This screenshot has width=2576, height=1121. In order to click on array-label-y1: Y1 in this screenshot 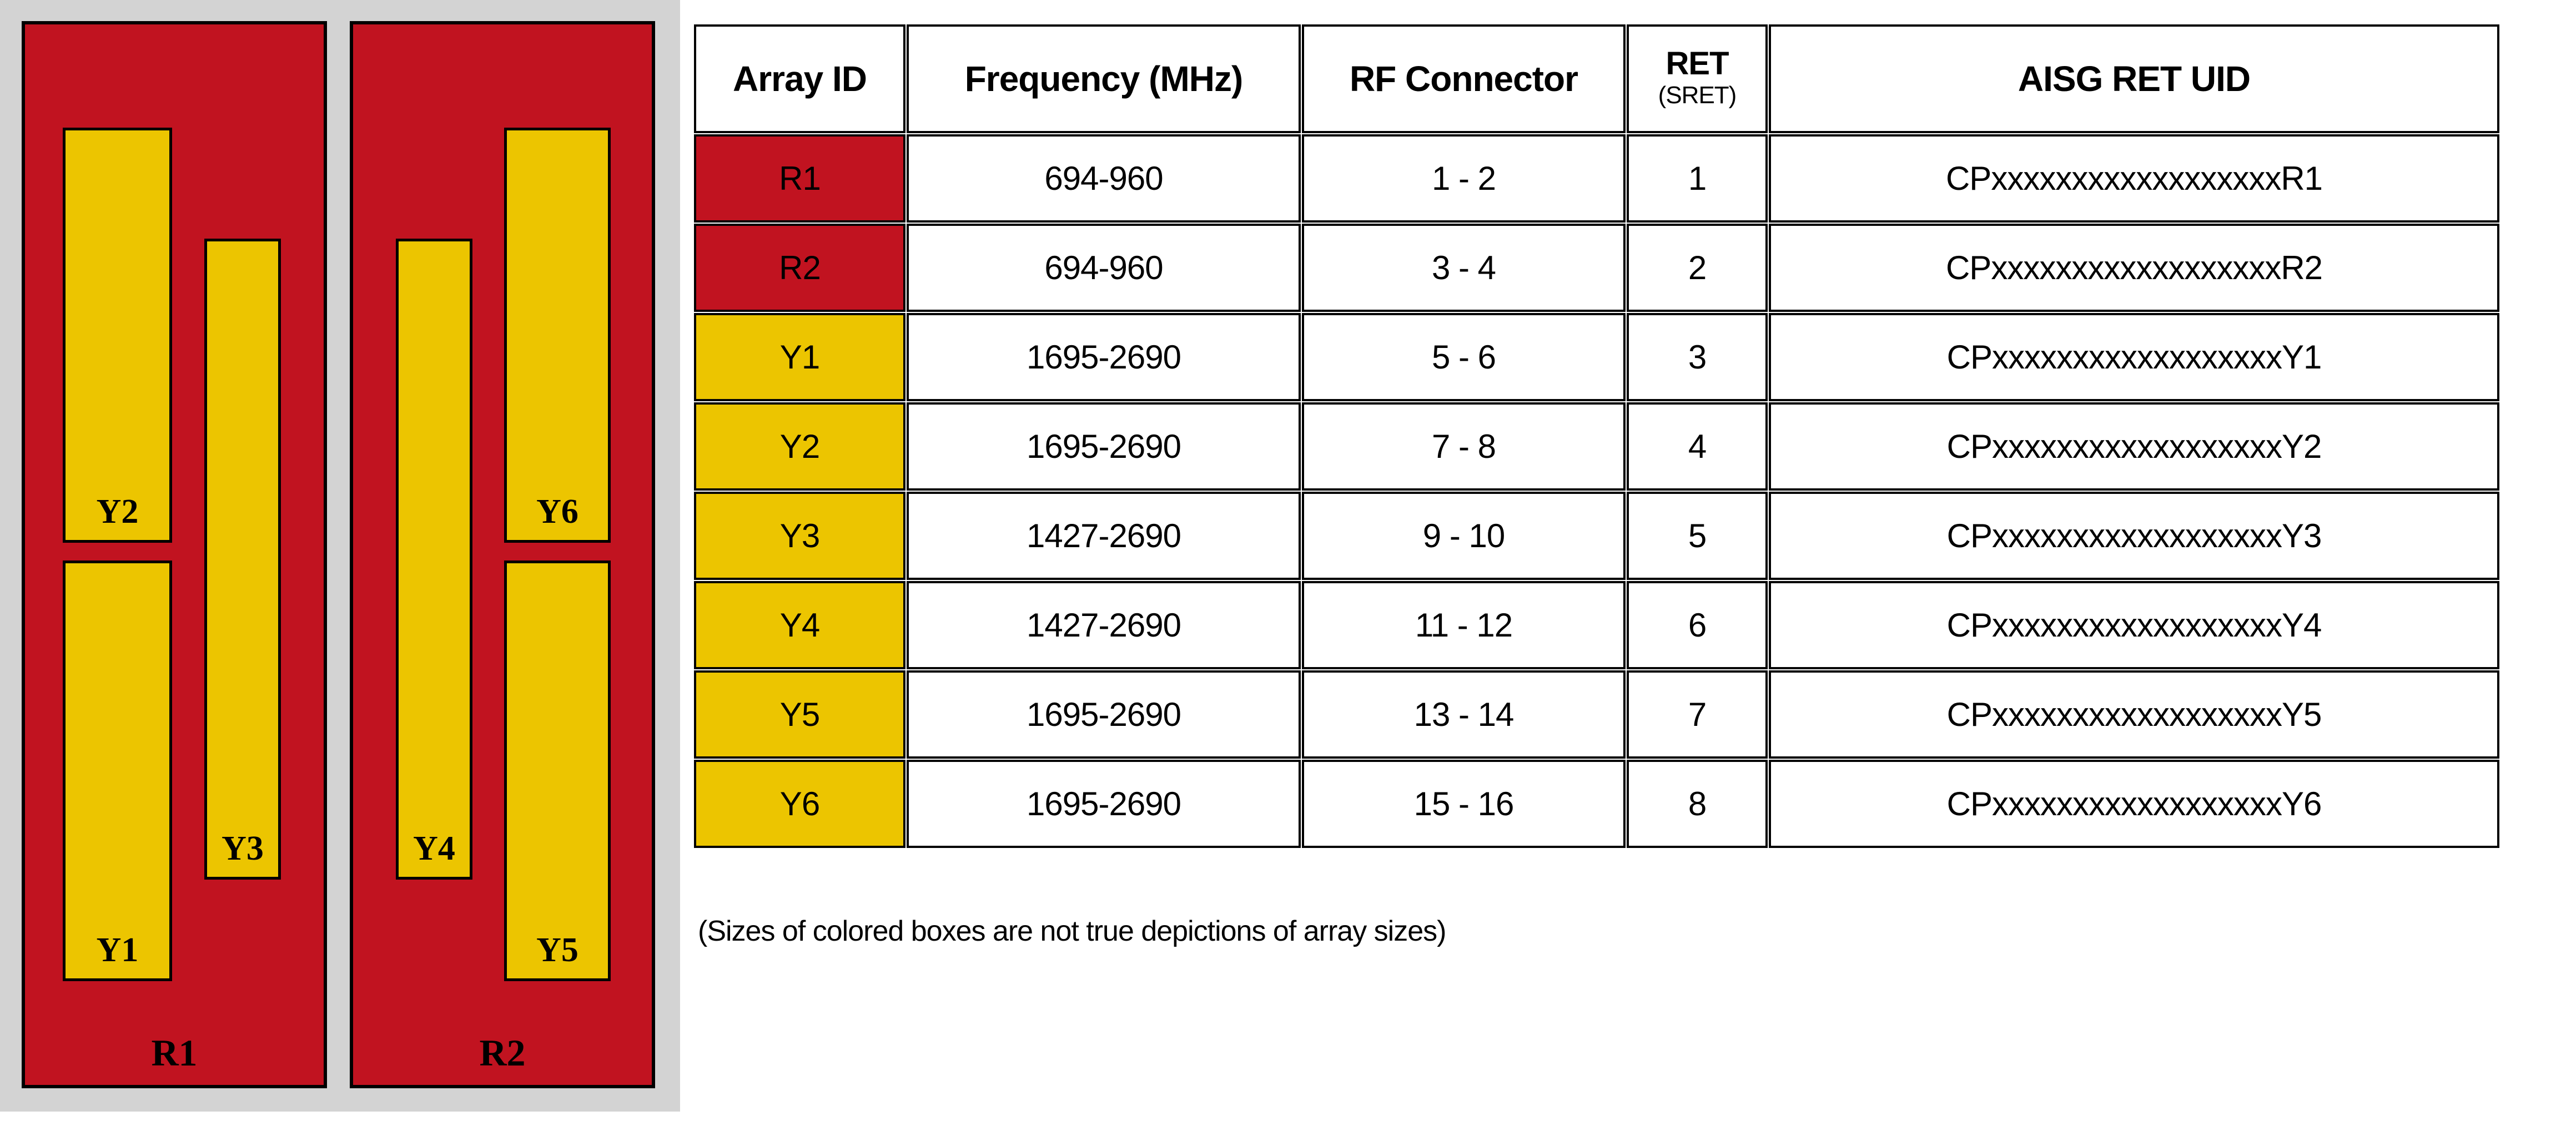, I will do `click(117, 950)`.